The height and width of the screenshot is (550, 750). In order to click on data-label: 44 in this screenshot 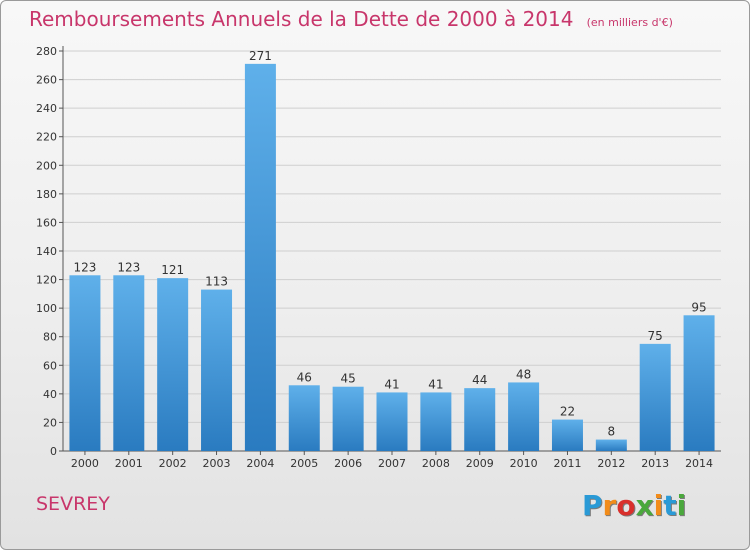, I will do `click(479, 380)`.